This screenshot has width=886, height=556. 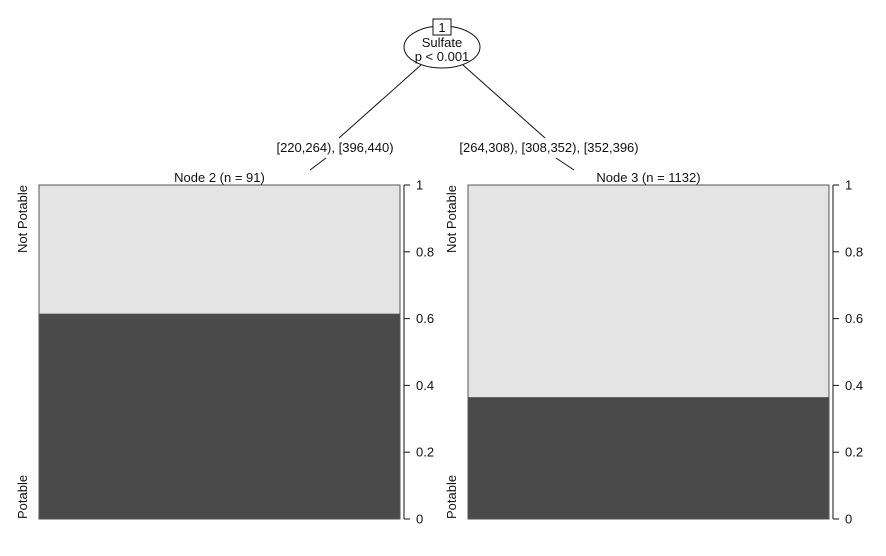 I want to click on root-node-id-box, so click(x=442, y=27).